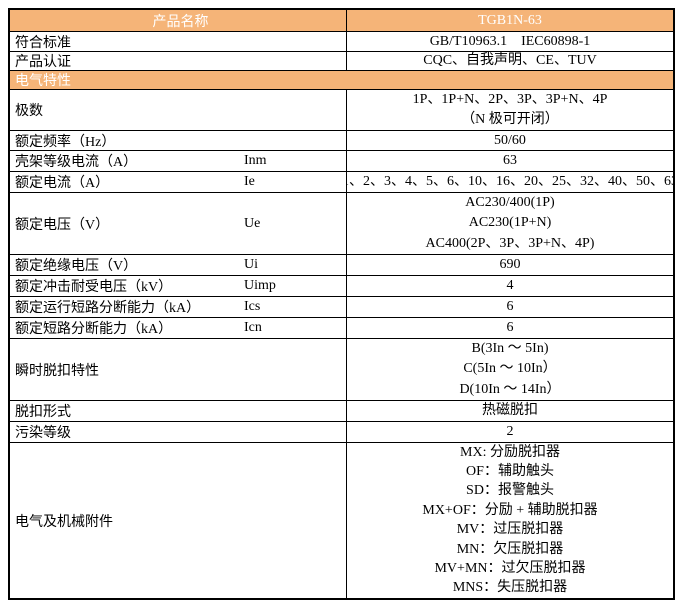 This screenshot has height=608, width=683. I want to click on row-poles: 极数 1P、1P+N、2P、3P、3P+N、4P （N 极可开闭）, so click(341, 109).